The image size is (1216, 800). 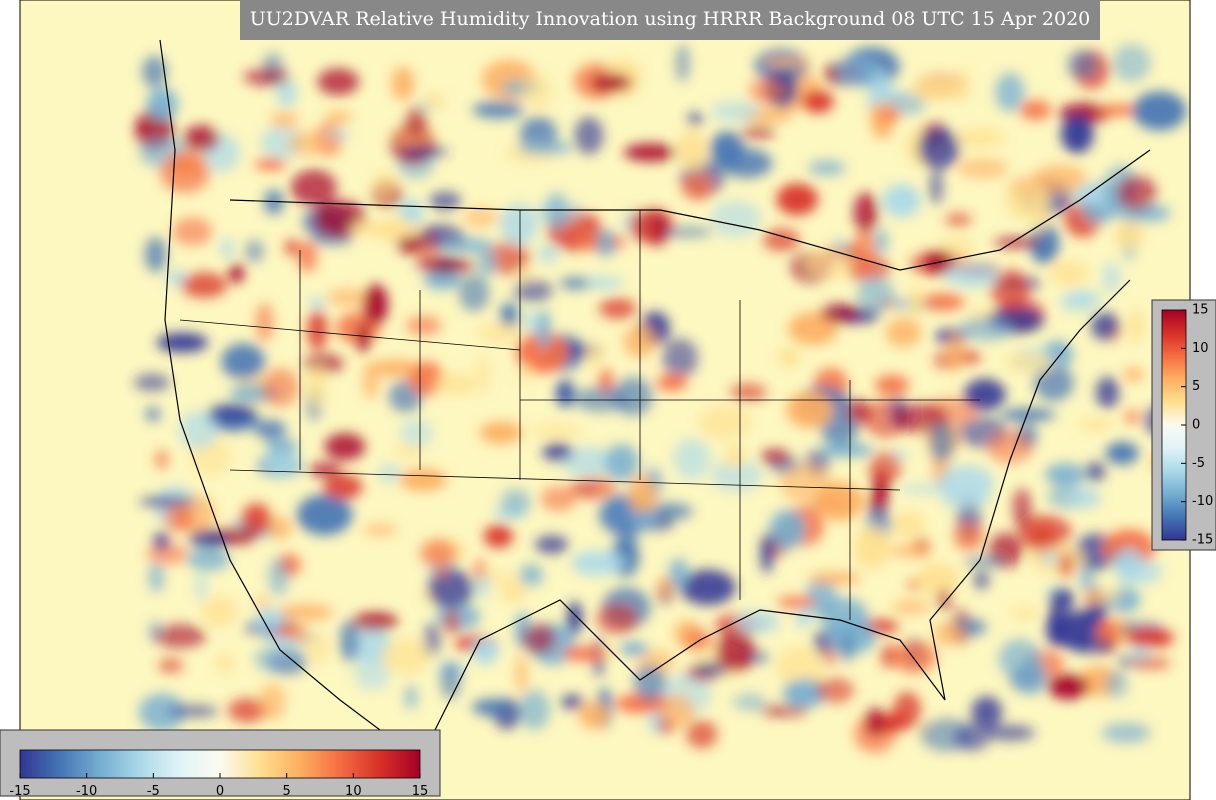 What do you see at coordinates (1202, 501) in the screenshot?
I see `tick-label: -10` at bounding box center [1202, 501].